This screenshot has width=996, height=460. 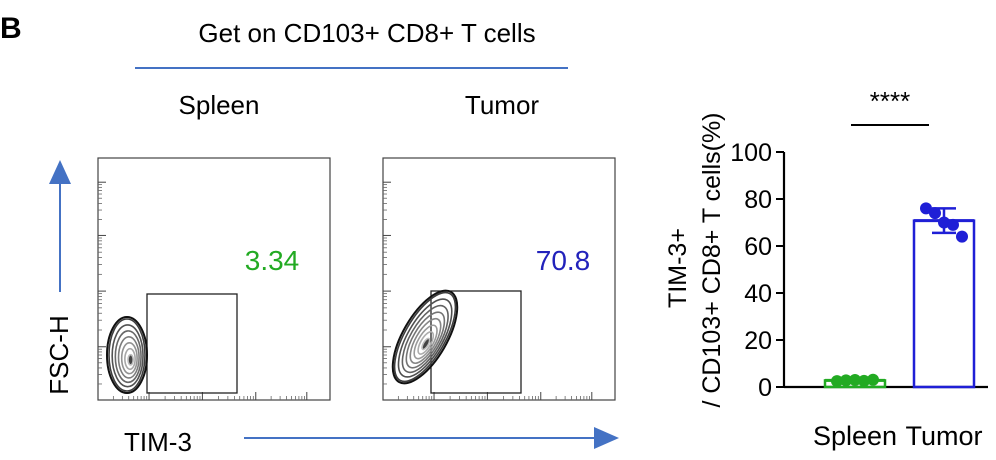 I want to click on flow-panel-title-spleen: Spleen, so click(x=219, y=105).